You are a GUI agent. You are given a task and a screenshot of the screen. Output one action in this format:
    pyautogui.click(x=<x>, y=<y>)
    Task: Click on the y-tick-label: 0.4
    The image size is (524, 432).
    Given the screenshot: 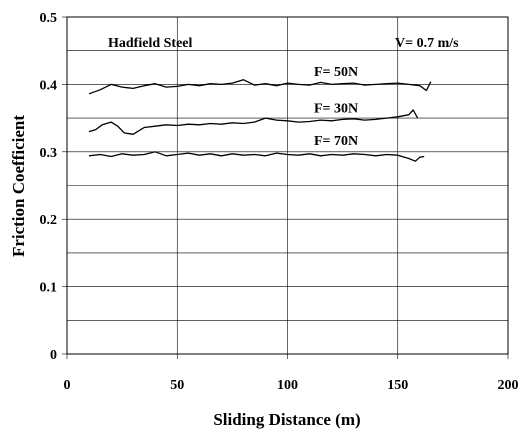 What is the action you would take?
    pyautogui.click(x=49, y=85)
    